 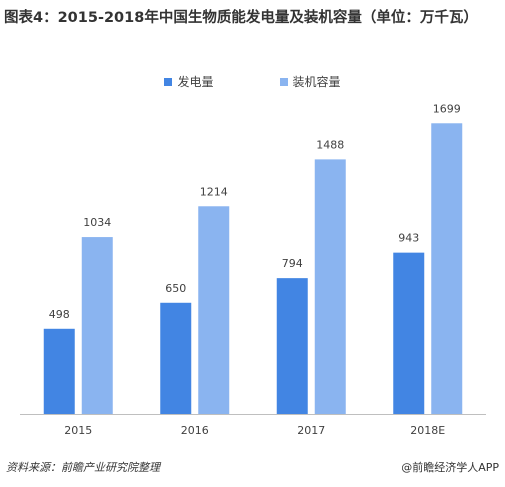 I want to click on legend-label-capacity: 装机容量, so click(x=316, y=82).